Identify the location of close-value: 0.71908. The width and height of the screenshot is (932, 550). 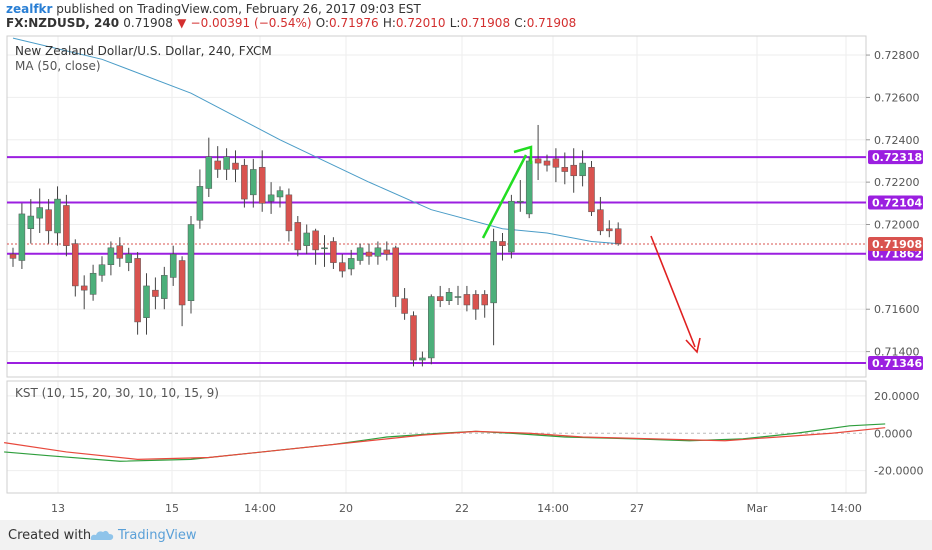
(551, 23).